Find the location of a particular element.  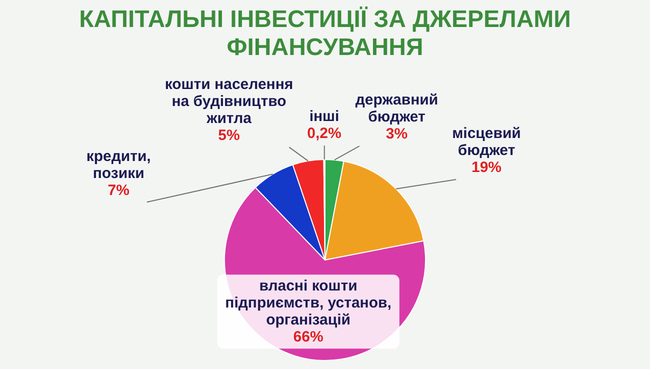

slice-label: кредити, позики is located at coordinates (118, 165).